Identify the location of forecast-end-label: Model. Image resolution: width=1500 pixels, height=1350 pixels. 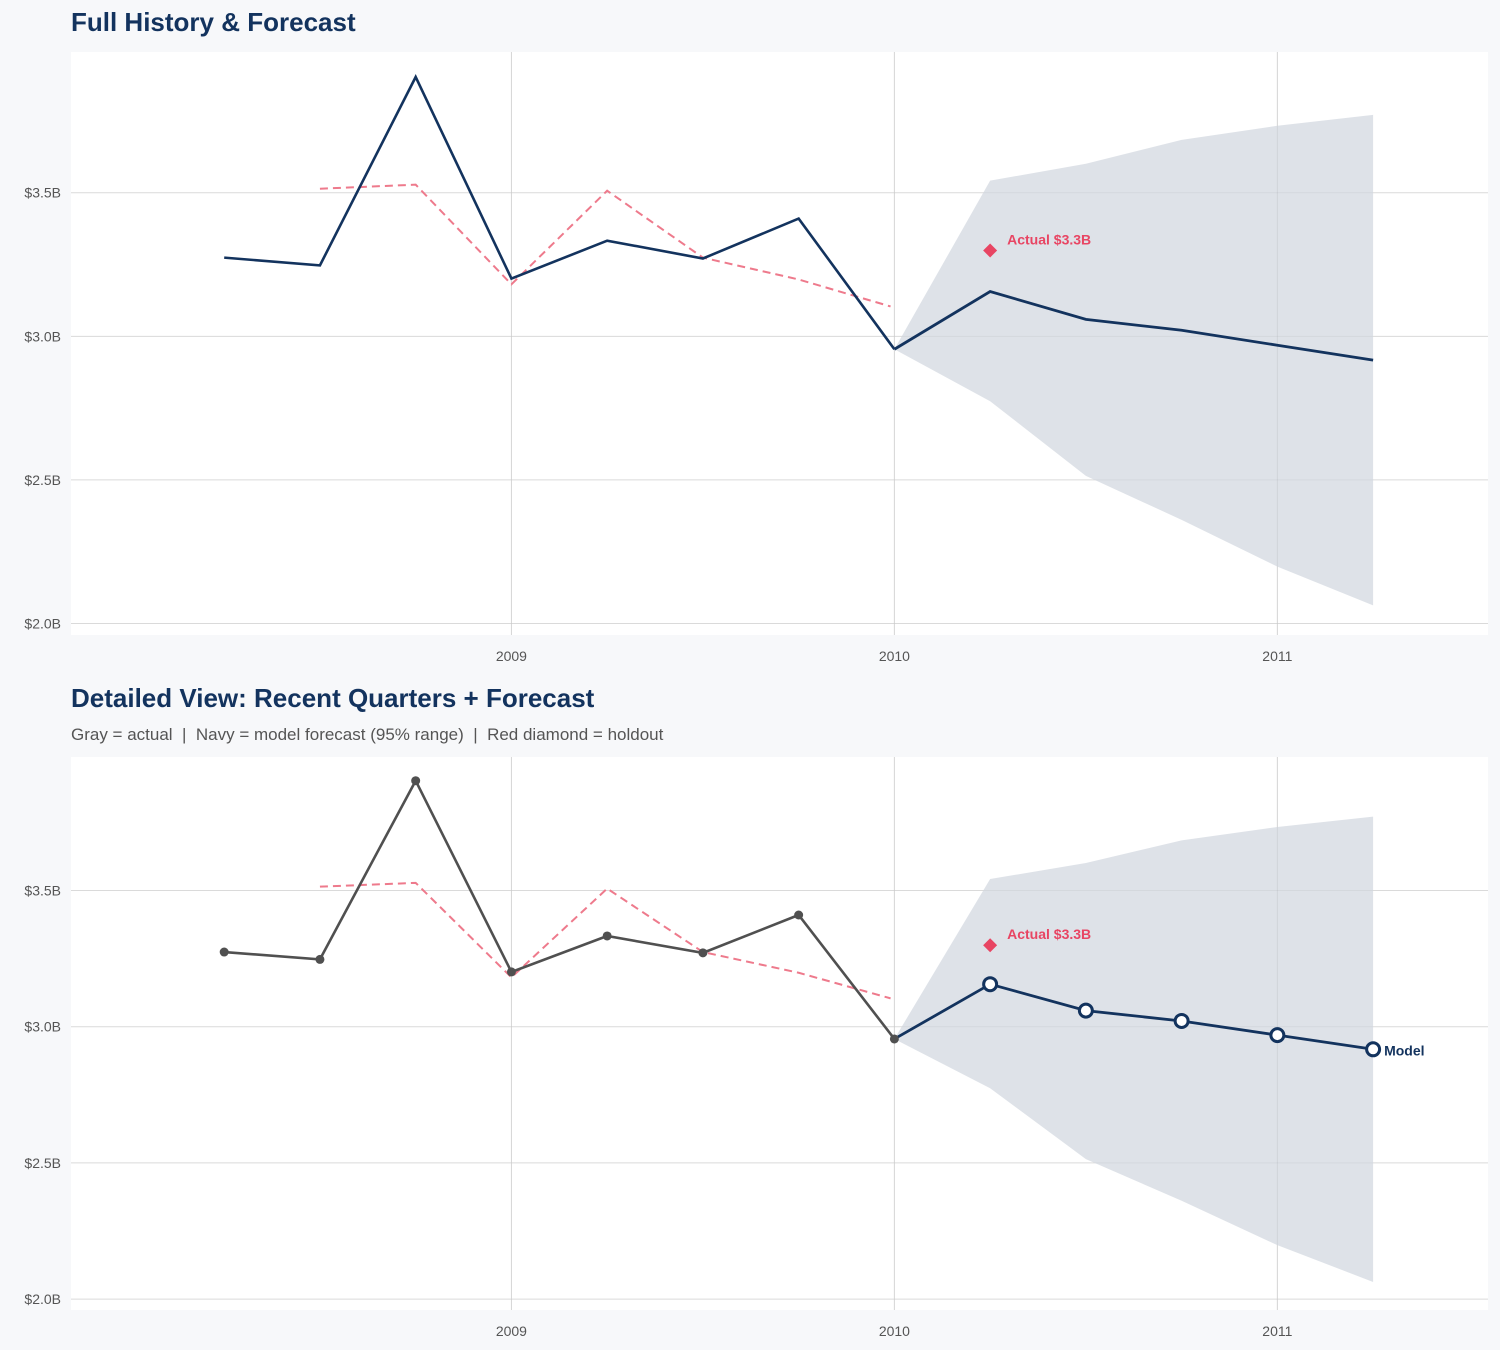
(1404, 1050).